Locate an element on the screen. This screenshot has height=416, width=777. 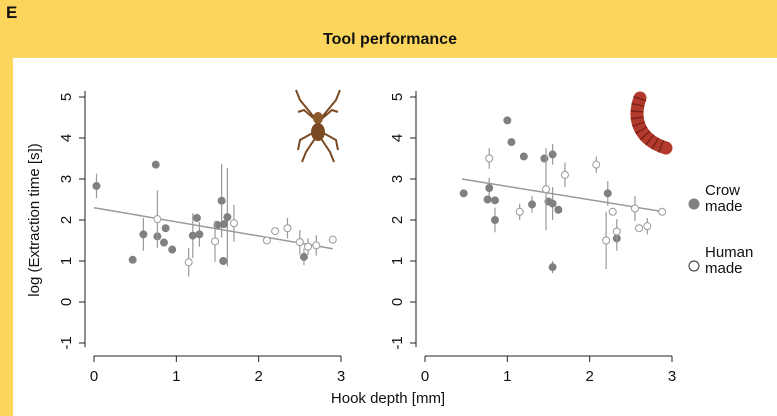
legend-label: Human made is located at coordinates (729, 260).